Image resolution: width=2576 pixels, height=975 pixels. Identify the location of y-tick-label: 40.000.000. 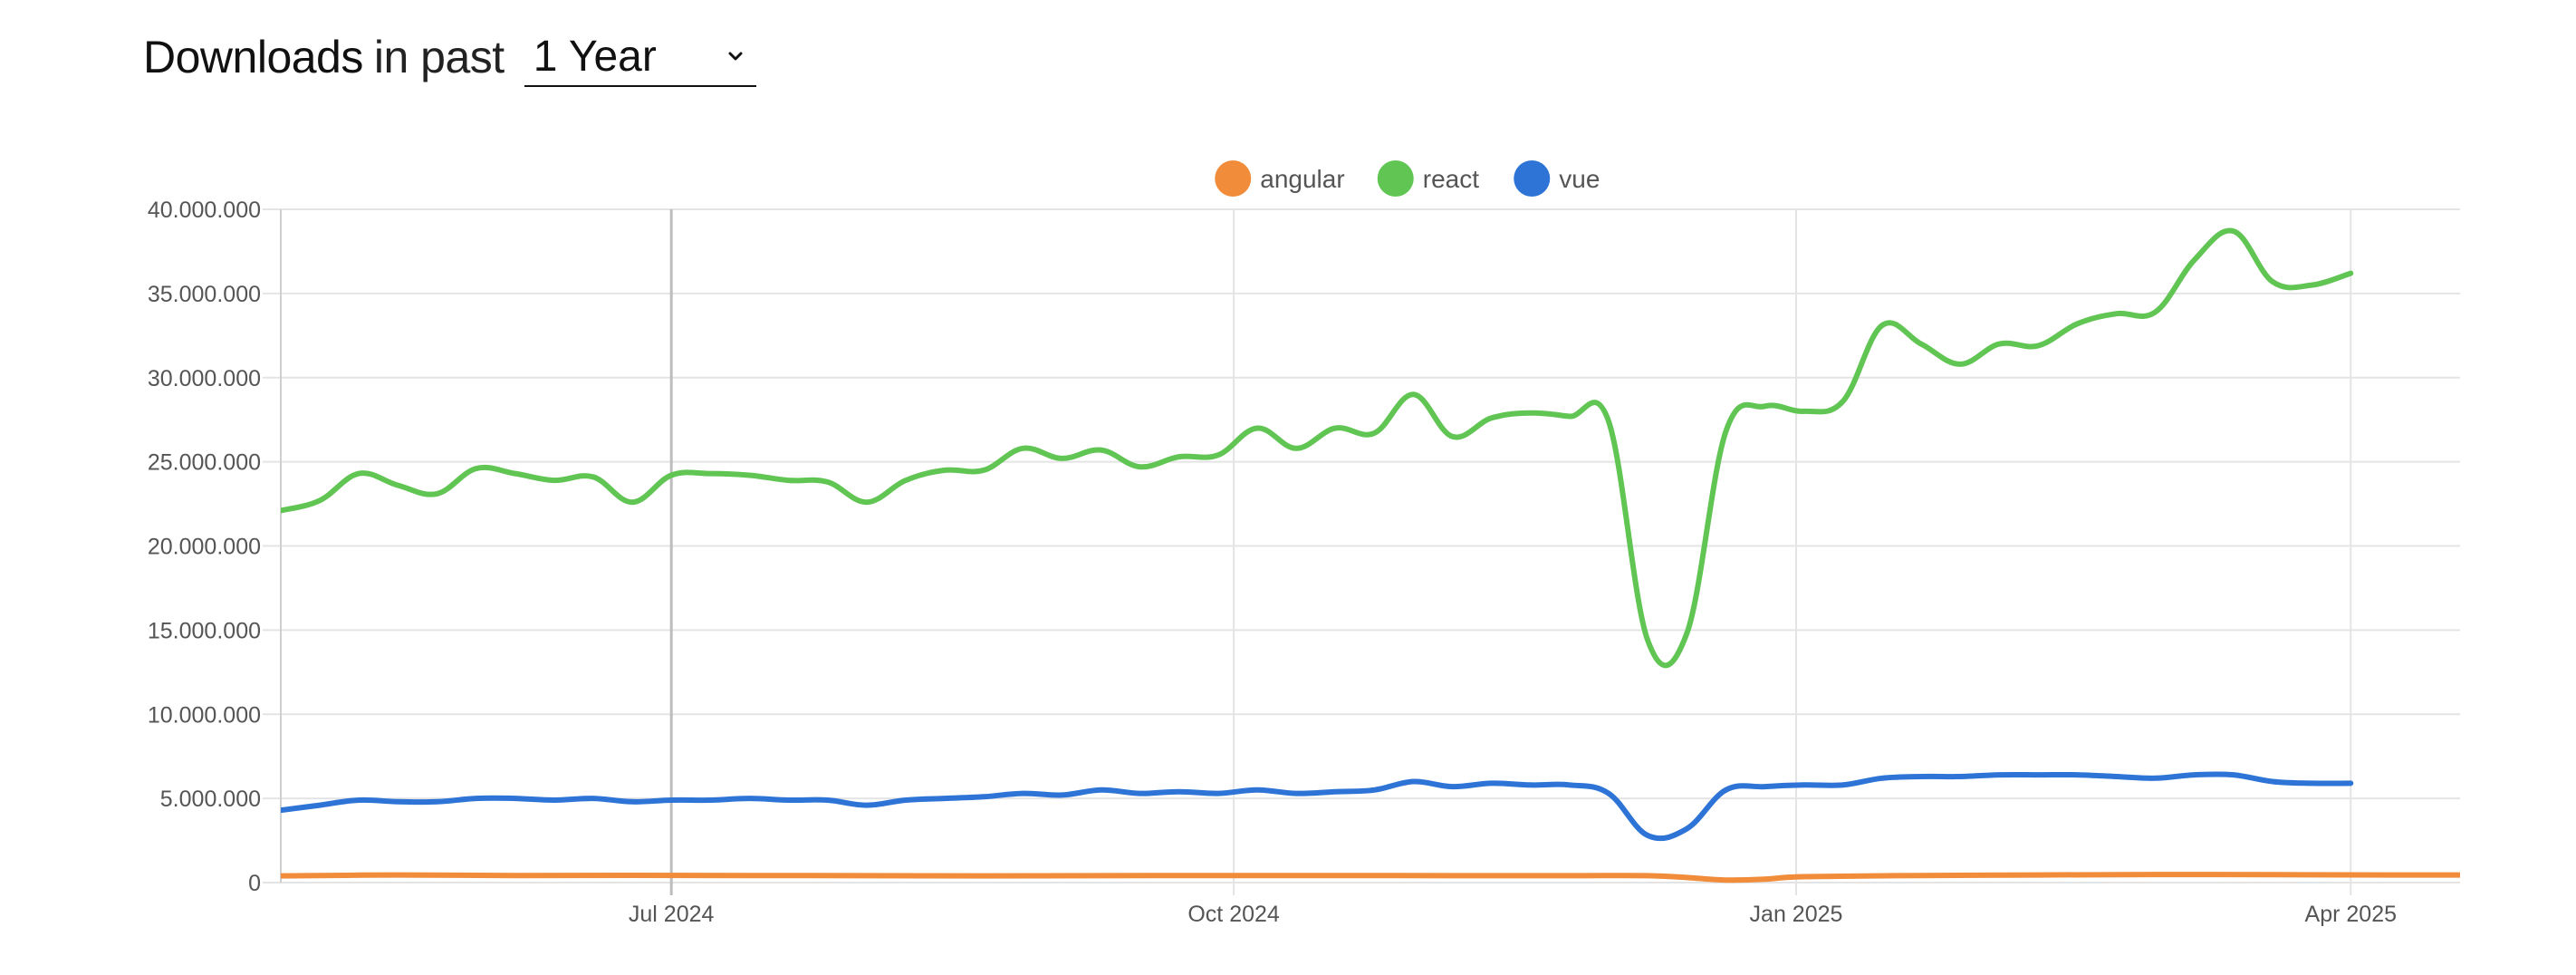
(204, 210).